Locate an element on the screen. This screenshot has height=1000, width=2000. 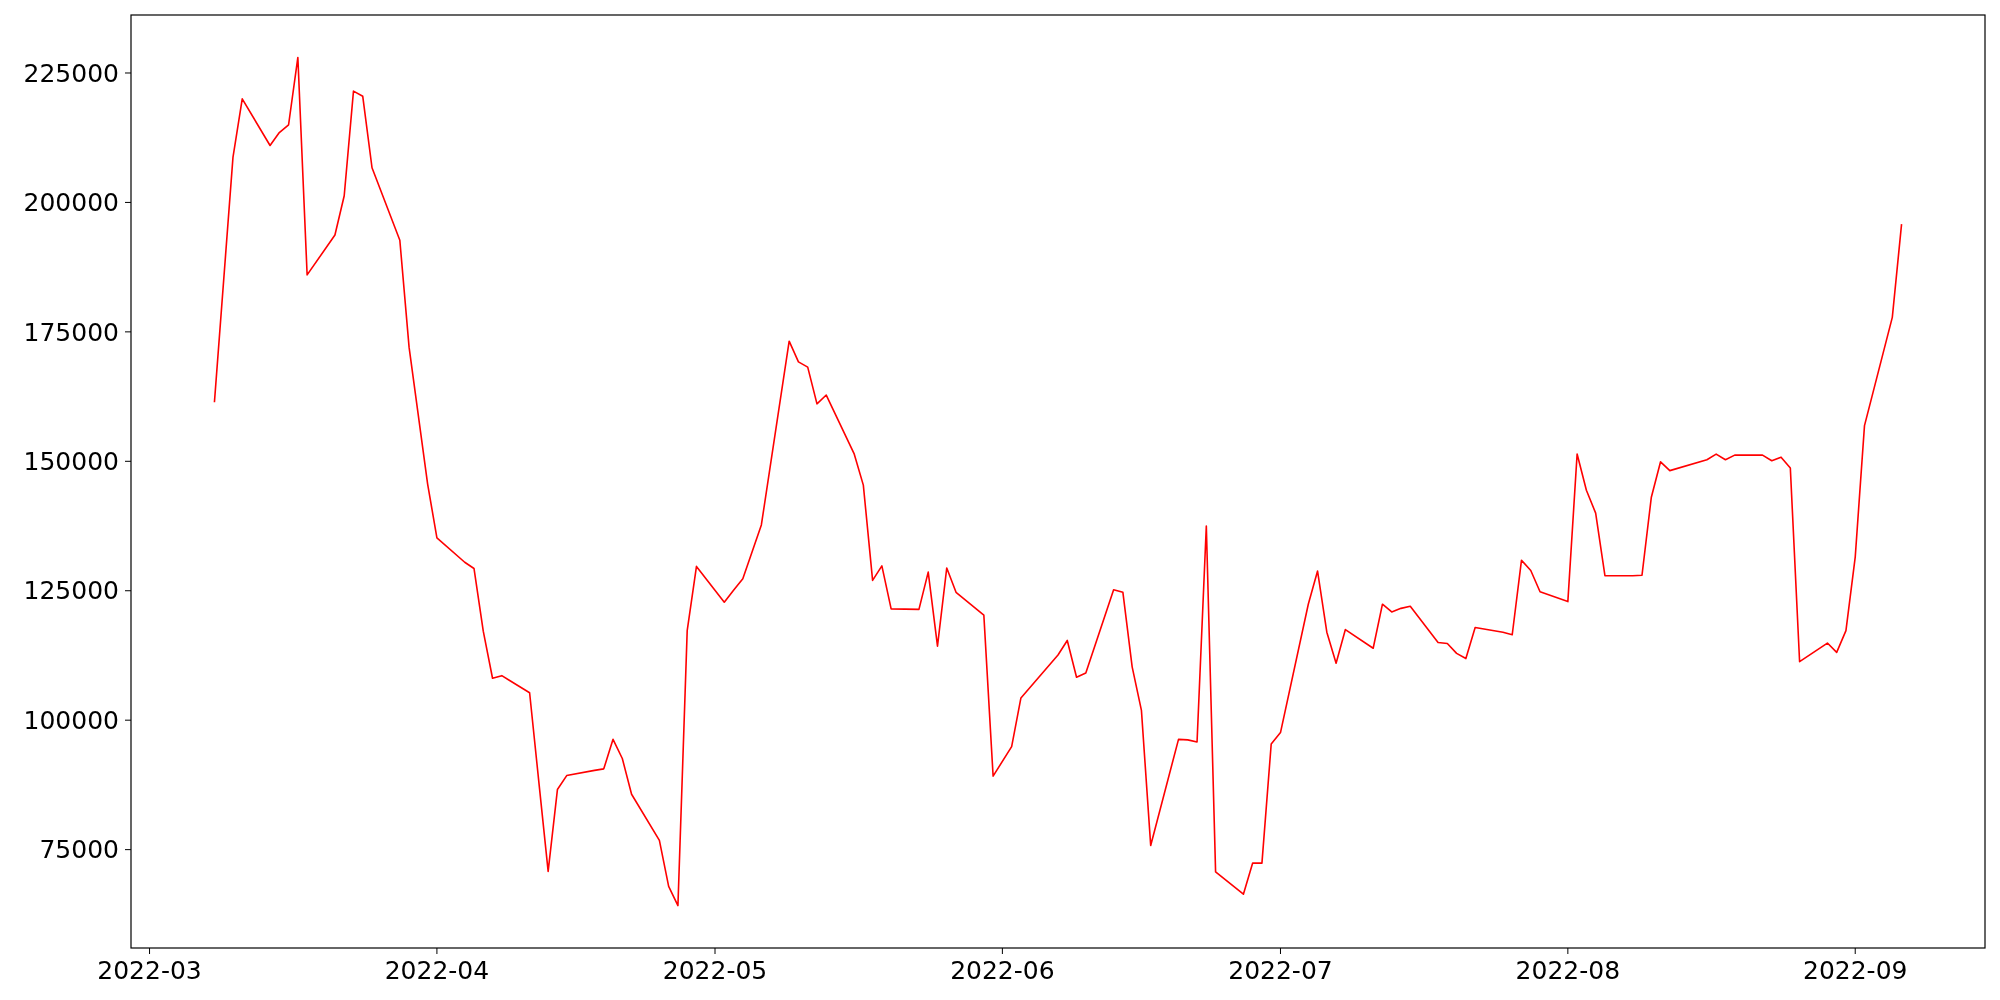
y-tick-label: 100000 is located at coordinates (71, 720).